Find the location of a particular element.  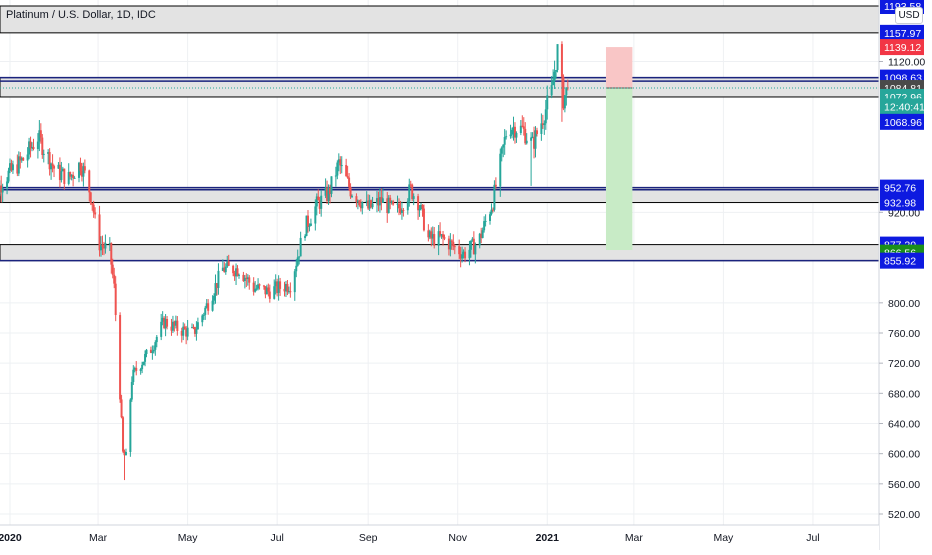

x-axis-tick-label: Nov is located at coordinates (457, 538).